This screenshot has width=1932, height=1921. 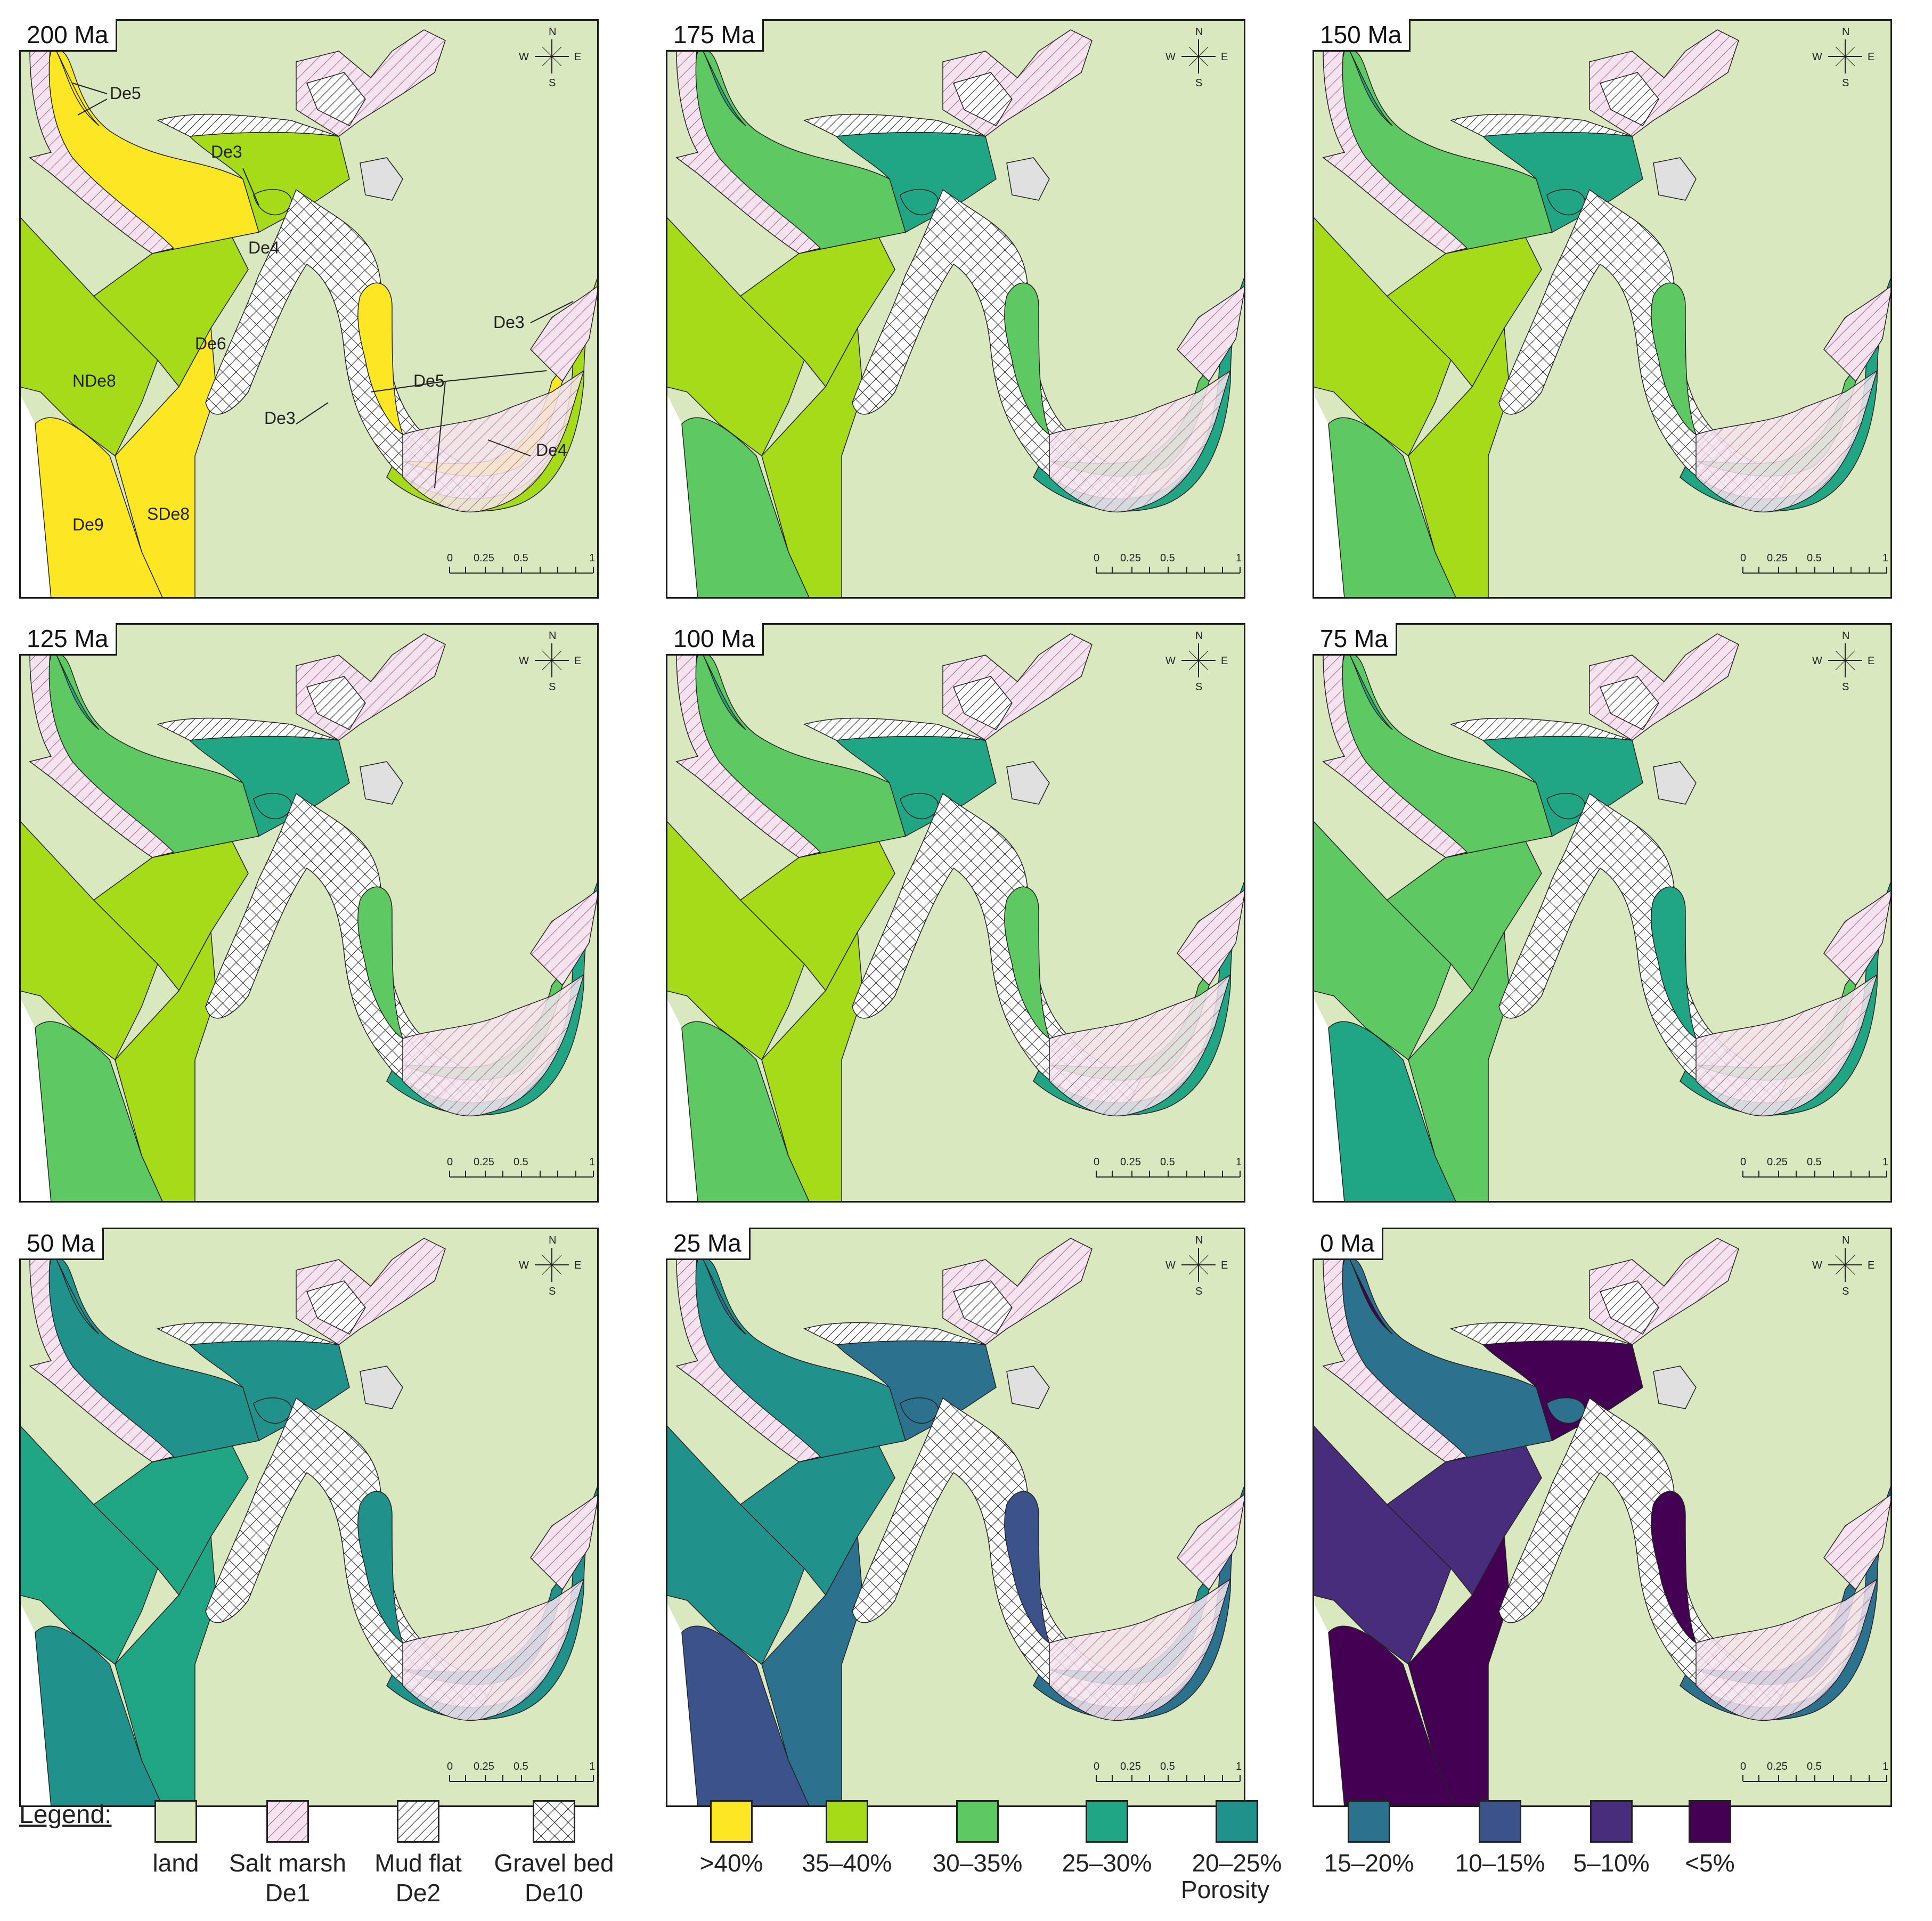 I want to click on panel-age-label: 150 Ma, so click(x=1362, y=35).